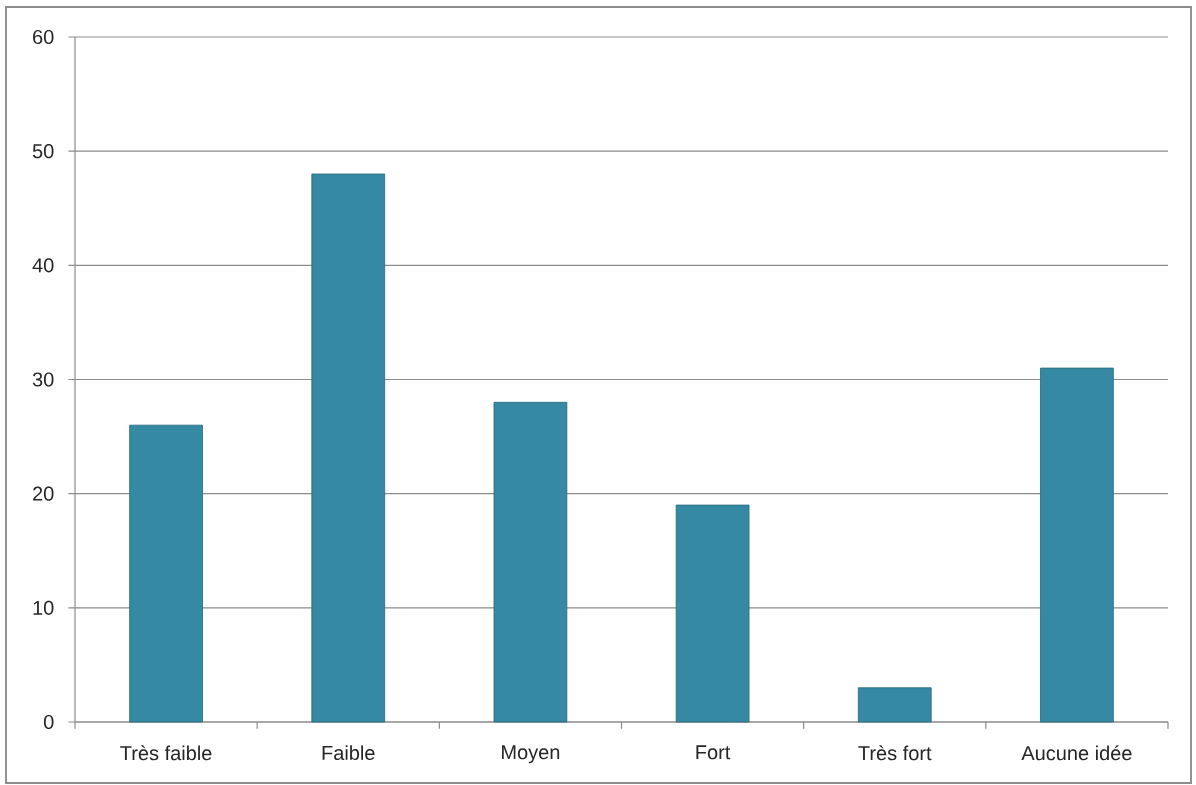 This screenshot has height=785, width=1196. Describe the element at coordinates (43, 379) in the screenshot. I see `y-tick-label: 30` at that location.